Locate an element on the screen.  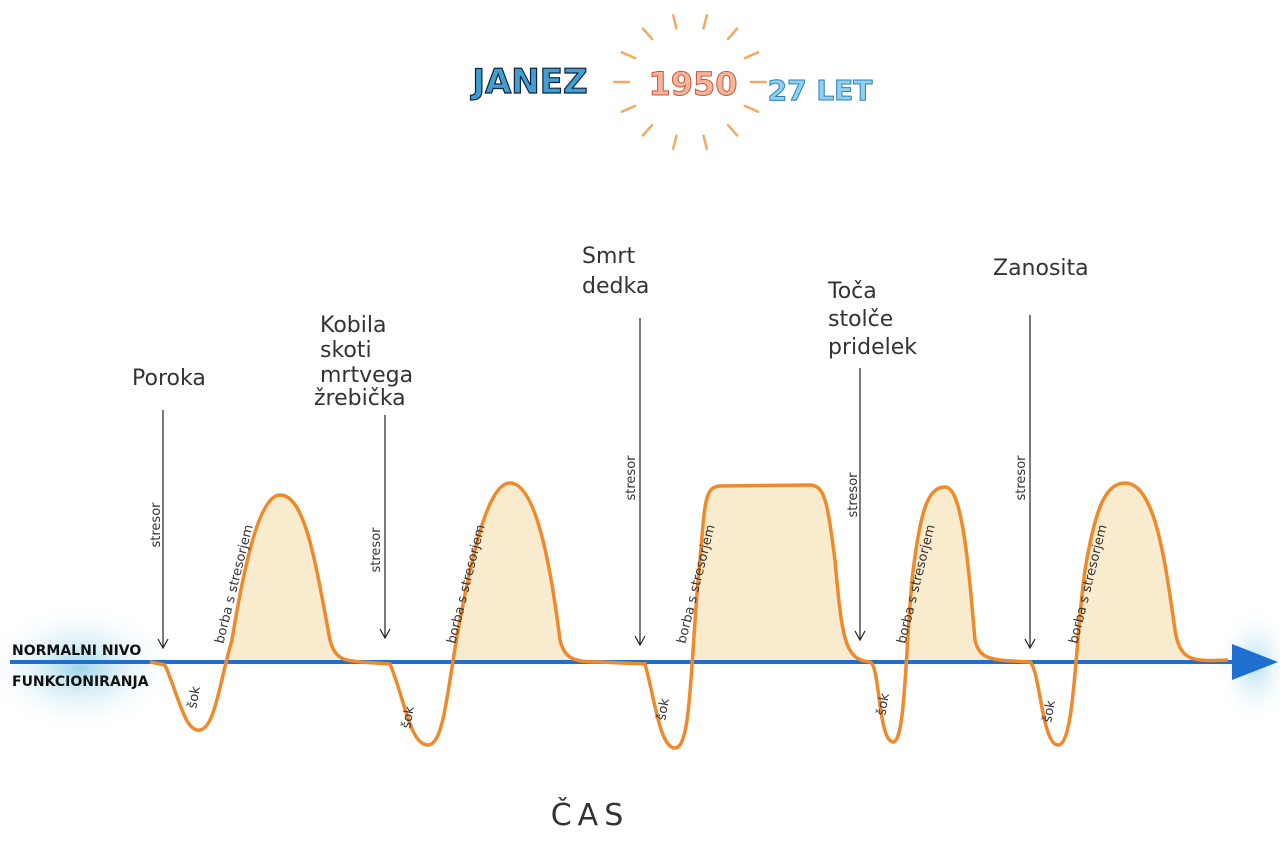
sun-rays is located at coordinates (690, 82).